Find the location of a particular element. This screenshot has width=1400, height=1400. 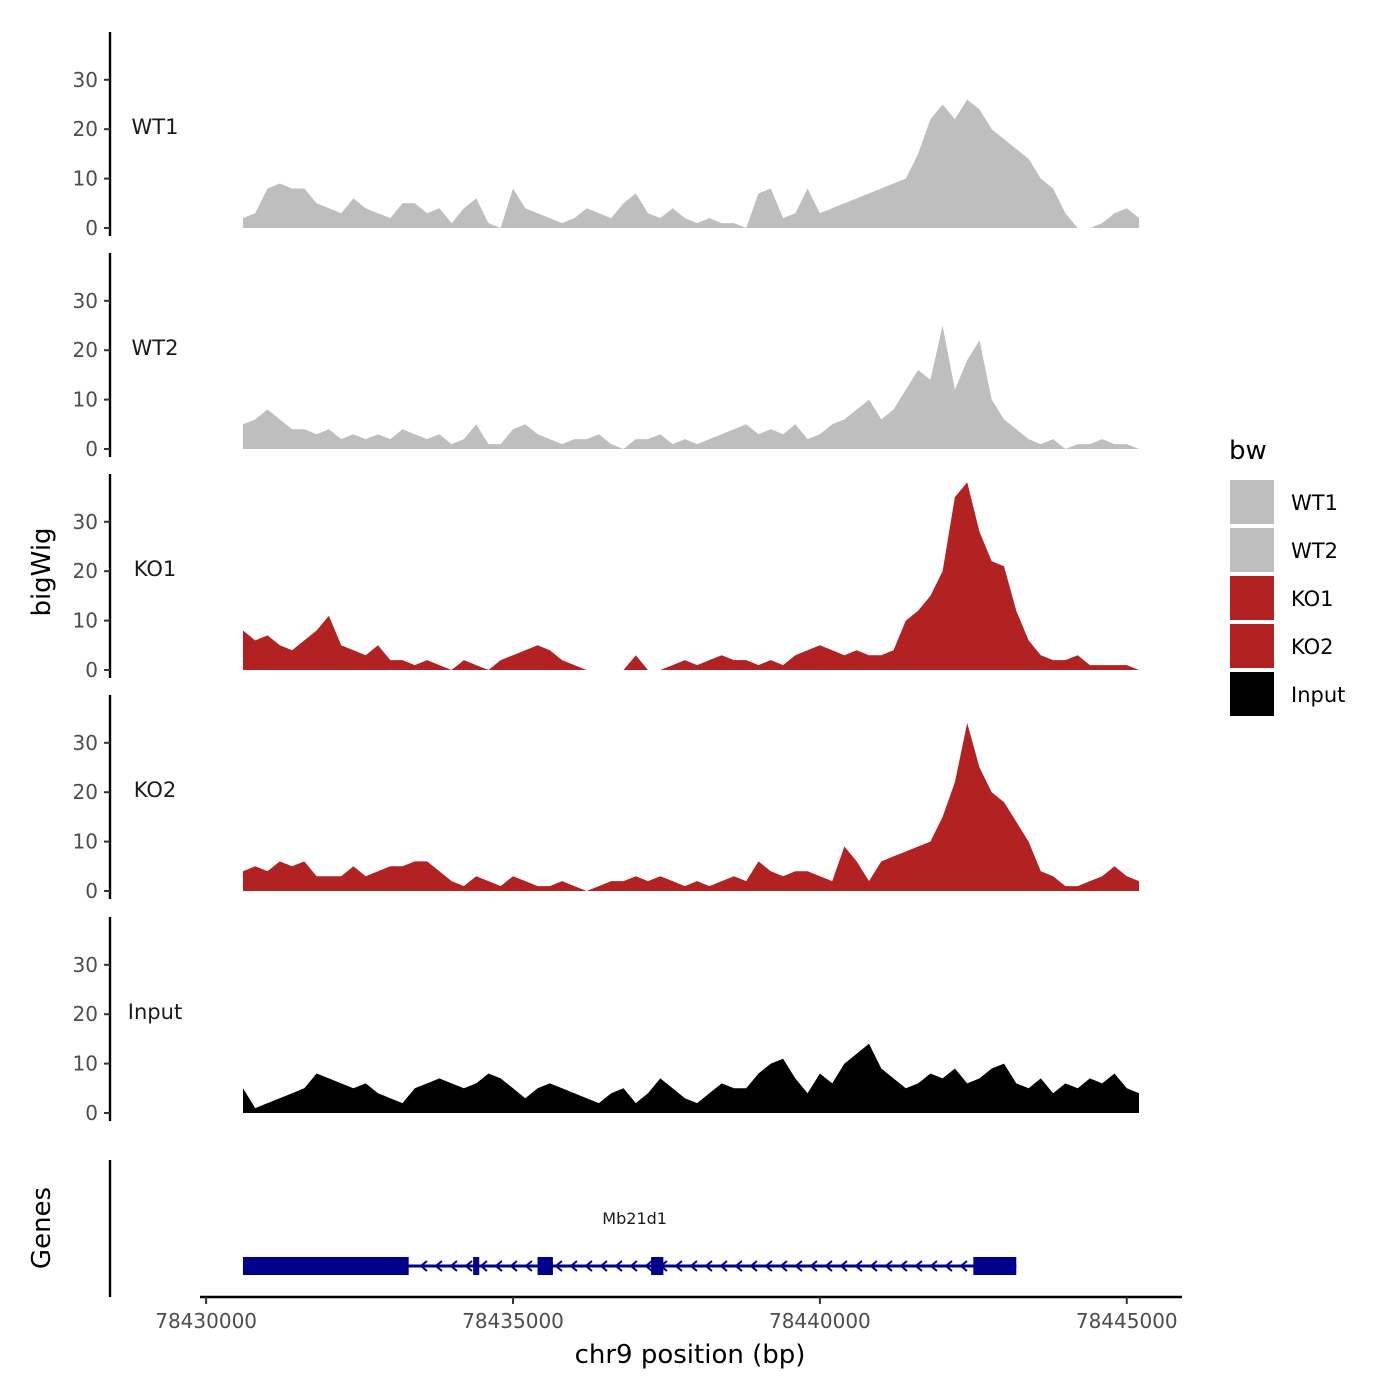

legend-key-wt2 is located at coordinates (1252, 550).